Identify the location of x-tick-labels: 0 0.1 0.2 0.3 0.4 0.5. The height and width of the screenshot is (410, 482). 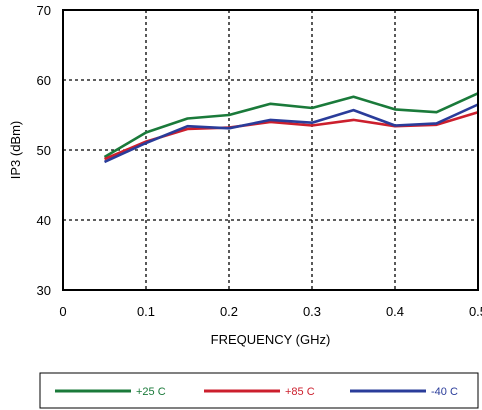
(270, 311).